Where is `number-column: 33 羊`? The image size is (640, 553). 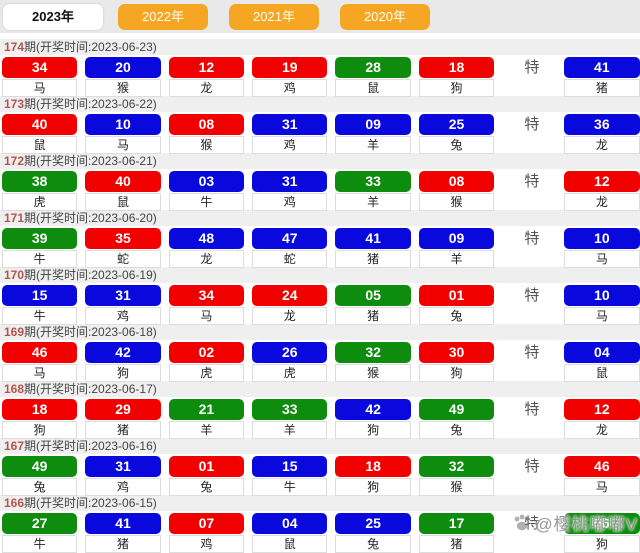 number-column: 33 羊 is located at coordinates (373, 191).